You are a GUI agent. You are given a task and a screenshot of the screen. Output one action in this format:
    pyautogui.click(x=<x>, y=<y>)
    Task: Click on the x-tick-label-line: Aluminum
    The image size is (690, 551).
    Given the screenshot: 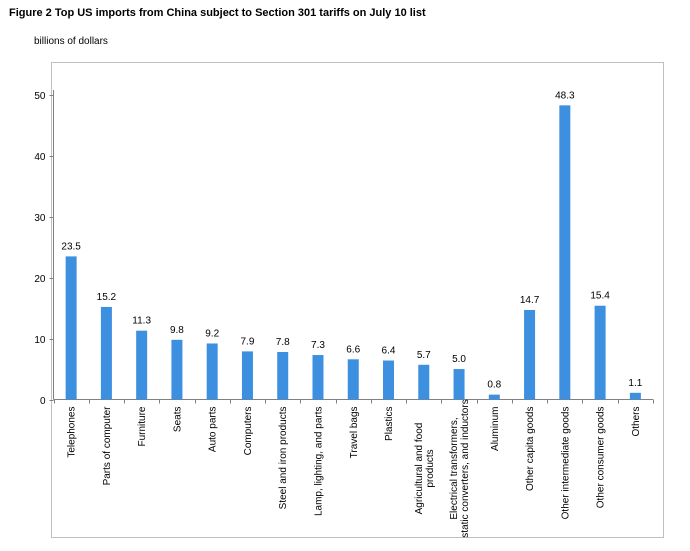 What is the action you would take?
    pyautogui.click(x=495, y=429)
    